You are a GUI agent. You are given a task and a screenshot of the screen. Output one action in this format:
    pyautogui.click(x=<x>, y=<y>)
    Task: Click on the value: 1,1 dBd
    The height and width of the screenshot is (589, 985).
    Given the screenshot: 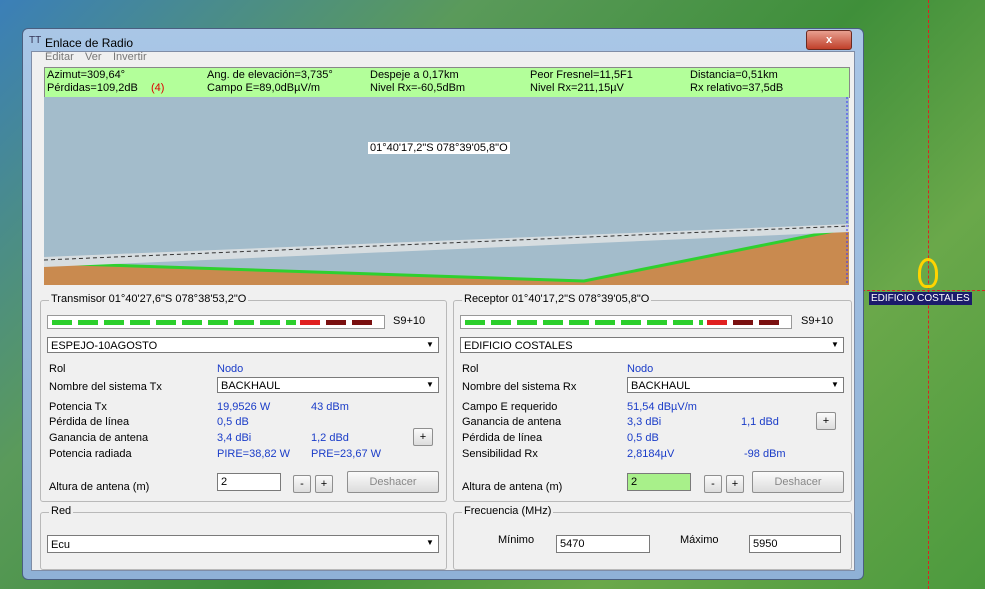 What is the action you would take?
    pyautogui.click(x=760, y=422)
    